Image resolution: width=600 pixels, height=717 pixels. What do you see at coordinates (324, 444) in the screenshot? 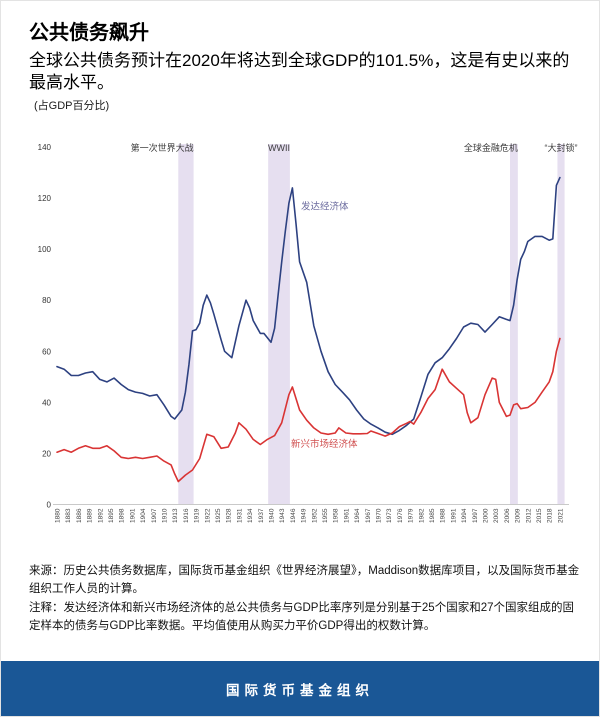
I see `series-label-1: 新兴市场经济体` at bounding box center [324, 444].